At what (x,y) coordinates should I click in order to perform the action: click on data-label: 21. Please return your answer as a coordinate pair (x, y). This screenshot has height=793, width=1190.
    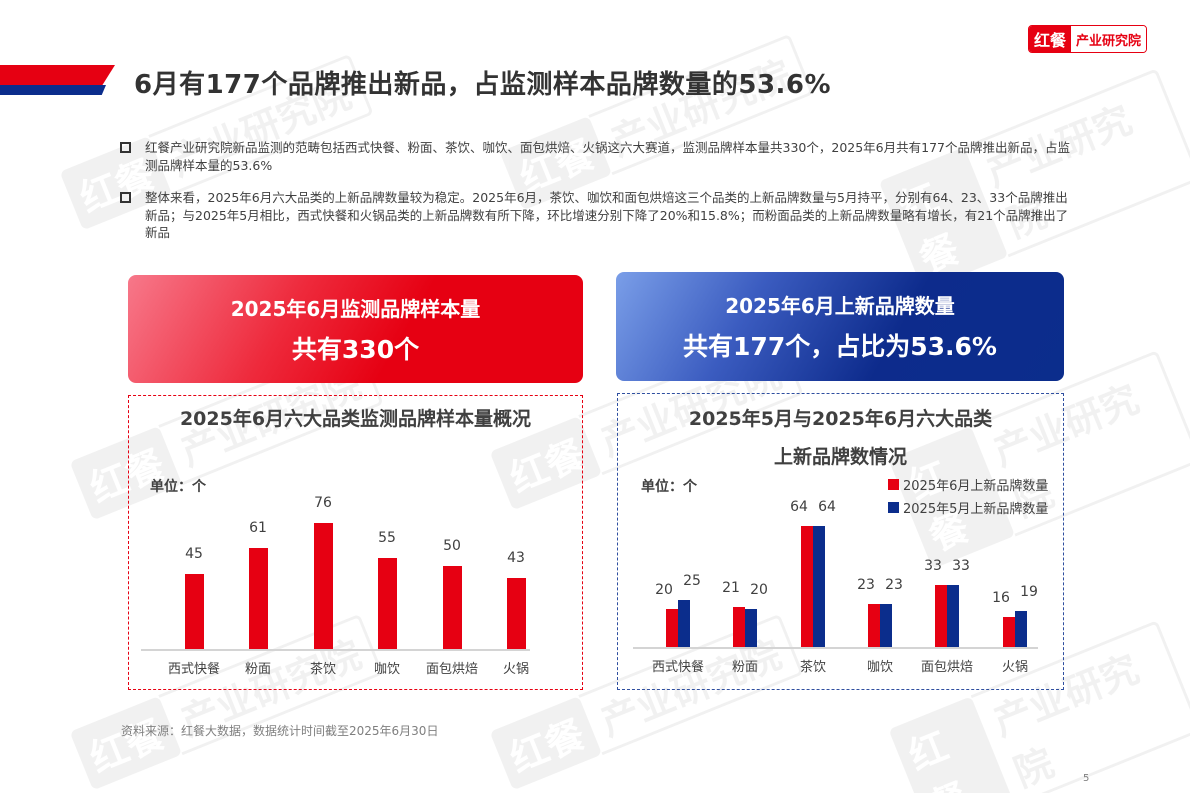
    Looking at the image, I should click on (731, 588).